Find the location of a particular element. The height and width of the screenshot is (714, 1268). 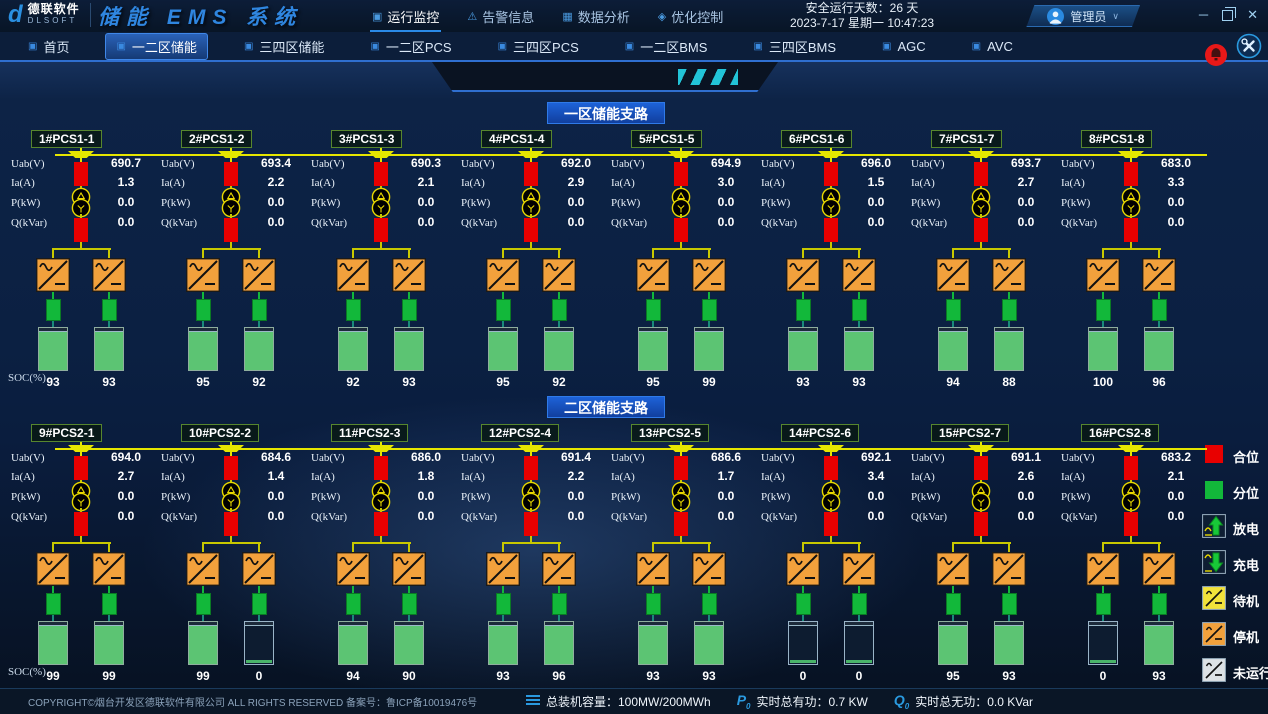

pcs-name-label: 1#PCS1-1 is located at coordinates (67, 139).